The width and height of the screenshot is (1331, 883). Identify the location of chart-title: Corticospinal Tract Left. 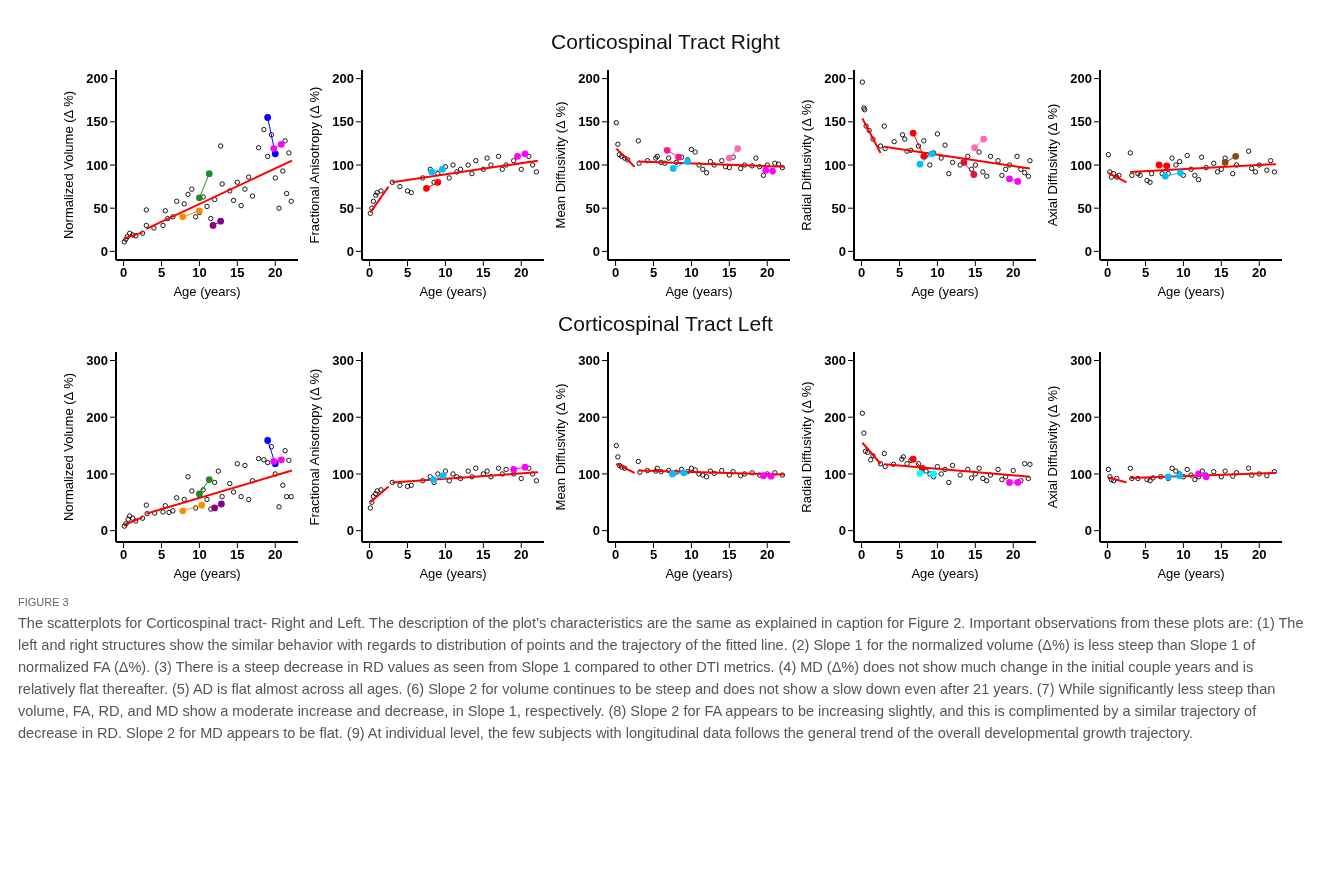
(665, 324).